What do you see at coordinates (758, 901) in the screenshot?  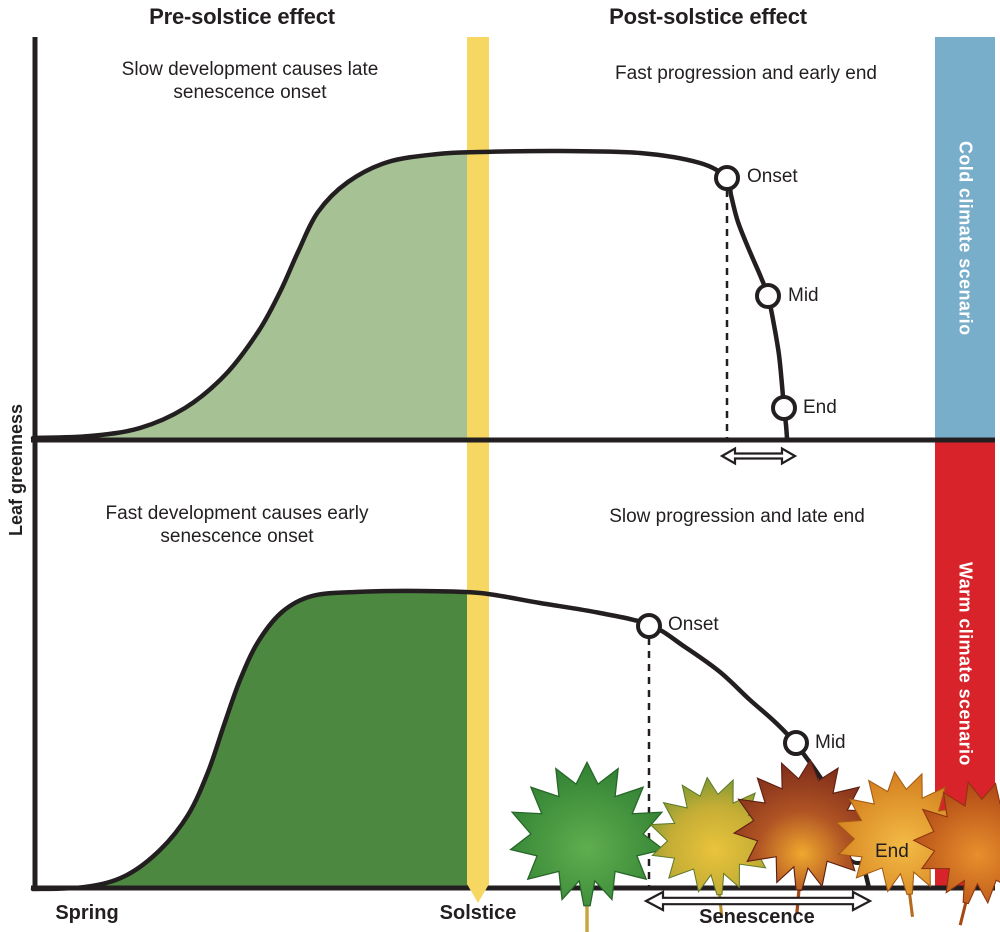 I see `senescence-span-arrow` at bounding box center [758, 901].